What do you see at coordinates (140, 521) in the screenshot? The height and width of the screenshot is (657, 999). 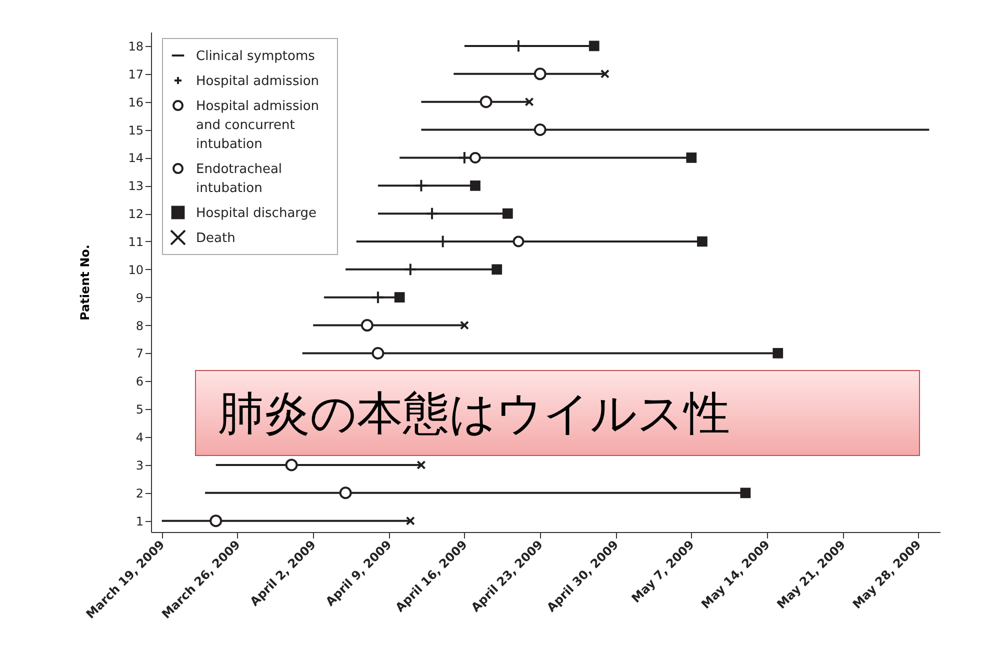 I see `y-tick-label: 1` at bounding box center [140, 521].